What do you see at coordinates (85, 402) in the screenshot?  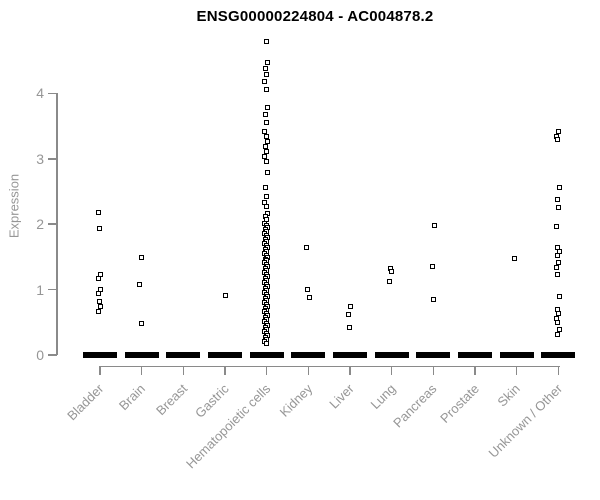 I see `x-category-label: Bladder` at bounding box center [85, 402].